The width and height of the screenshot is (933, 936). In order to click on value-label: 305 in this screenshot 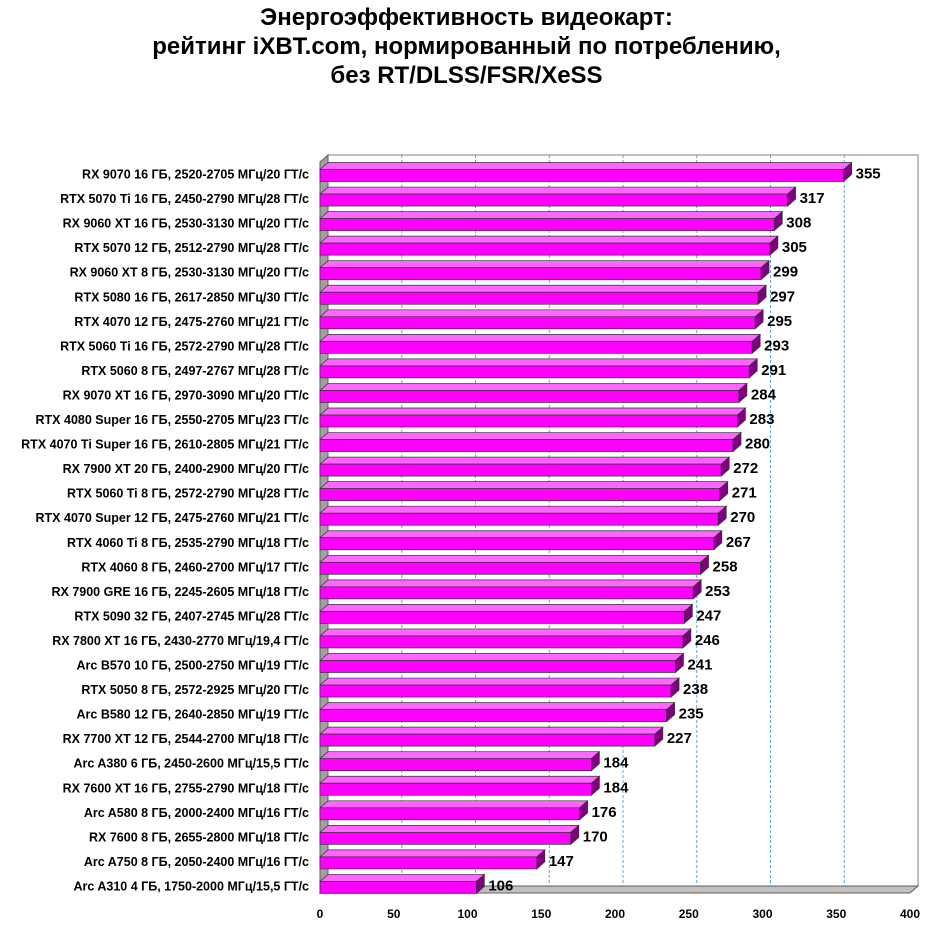, I will do `click(794, 247)`.